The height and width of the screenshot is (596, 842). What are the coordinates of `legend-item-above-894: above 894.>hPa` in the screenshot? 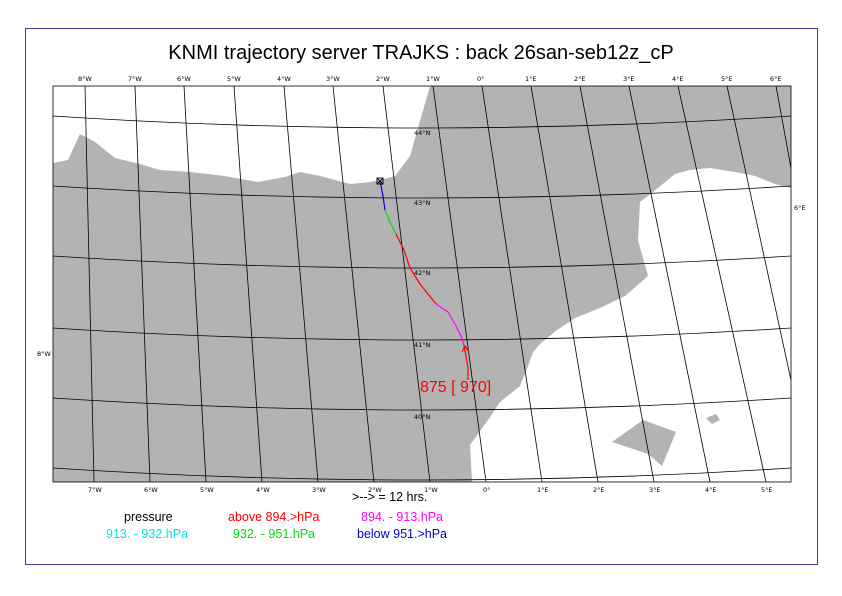 It's located at (274, 517).